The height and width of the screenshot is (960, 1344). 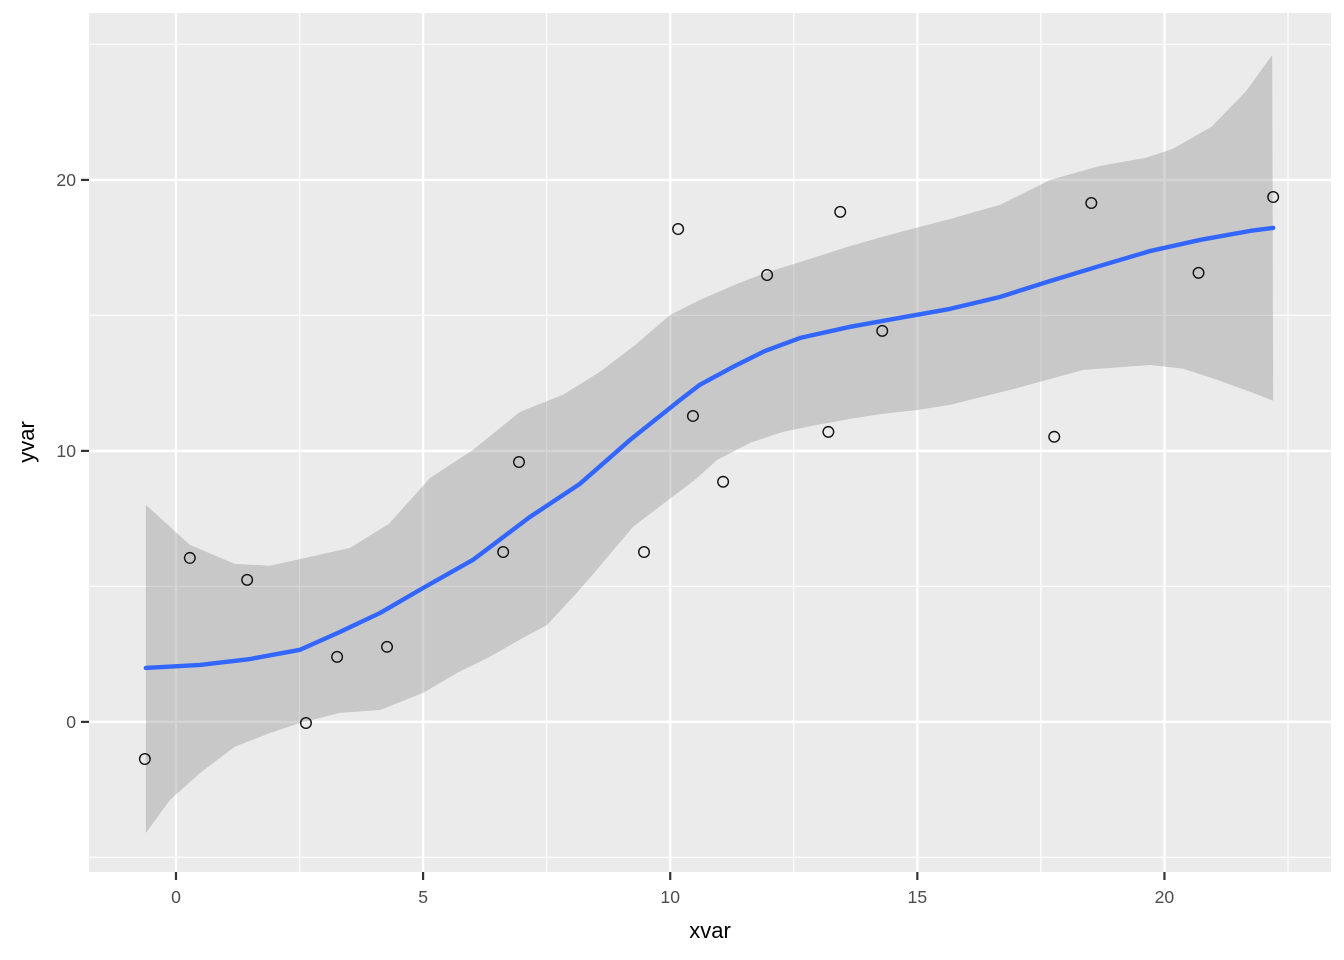 What do you see at coordinates (71, 722) in the screenshot?
I see `y-tick-label: 0` at bounding box center [71, 722].